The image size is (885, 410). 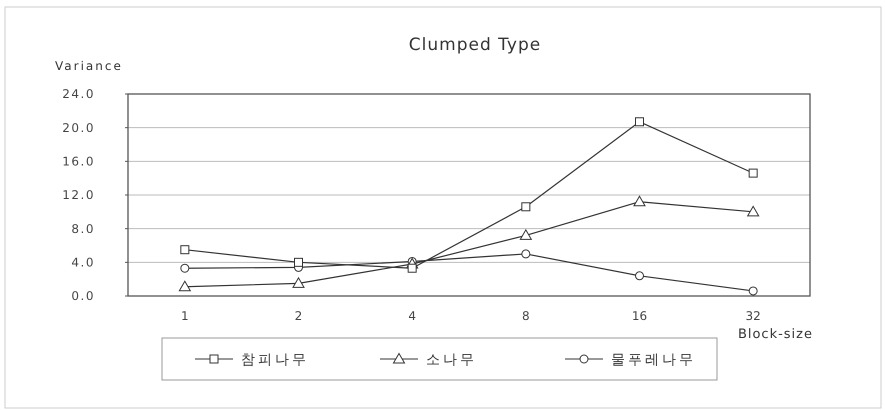 What do you see at coordinates (475, 45) in the screenshot?
I see `chart-title: Clumped Type` at bounding box center [475, 45].